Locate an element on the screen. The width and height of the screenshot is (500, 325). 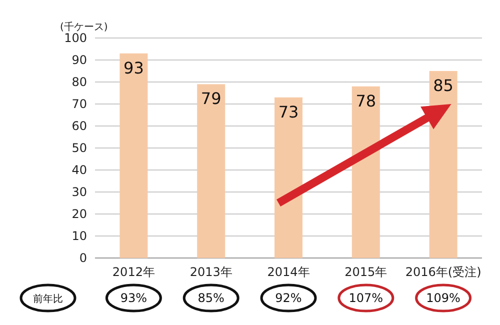
y-tick-label: 60 is located at coordinates (79, 126).